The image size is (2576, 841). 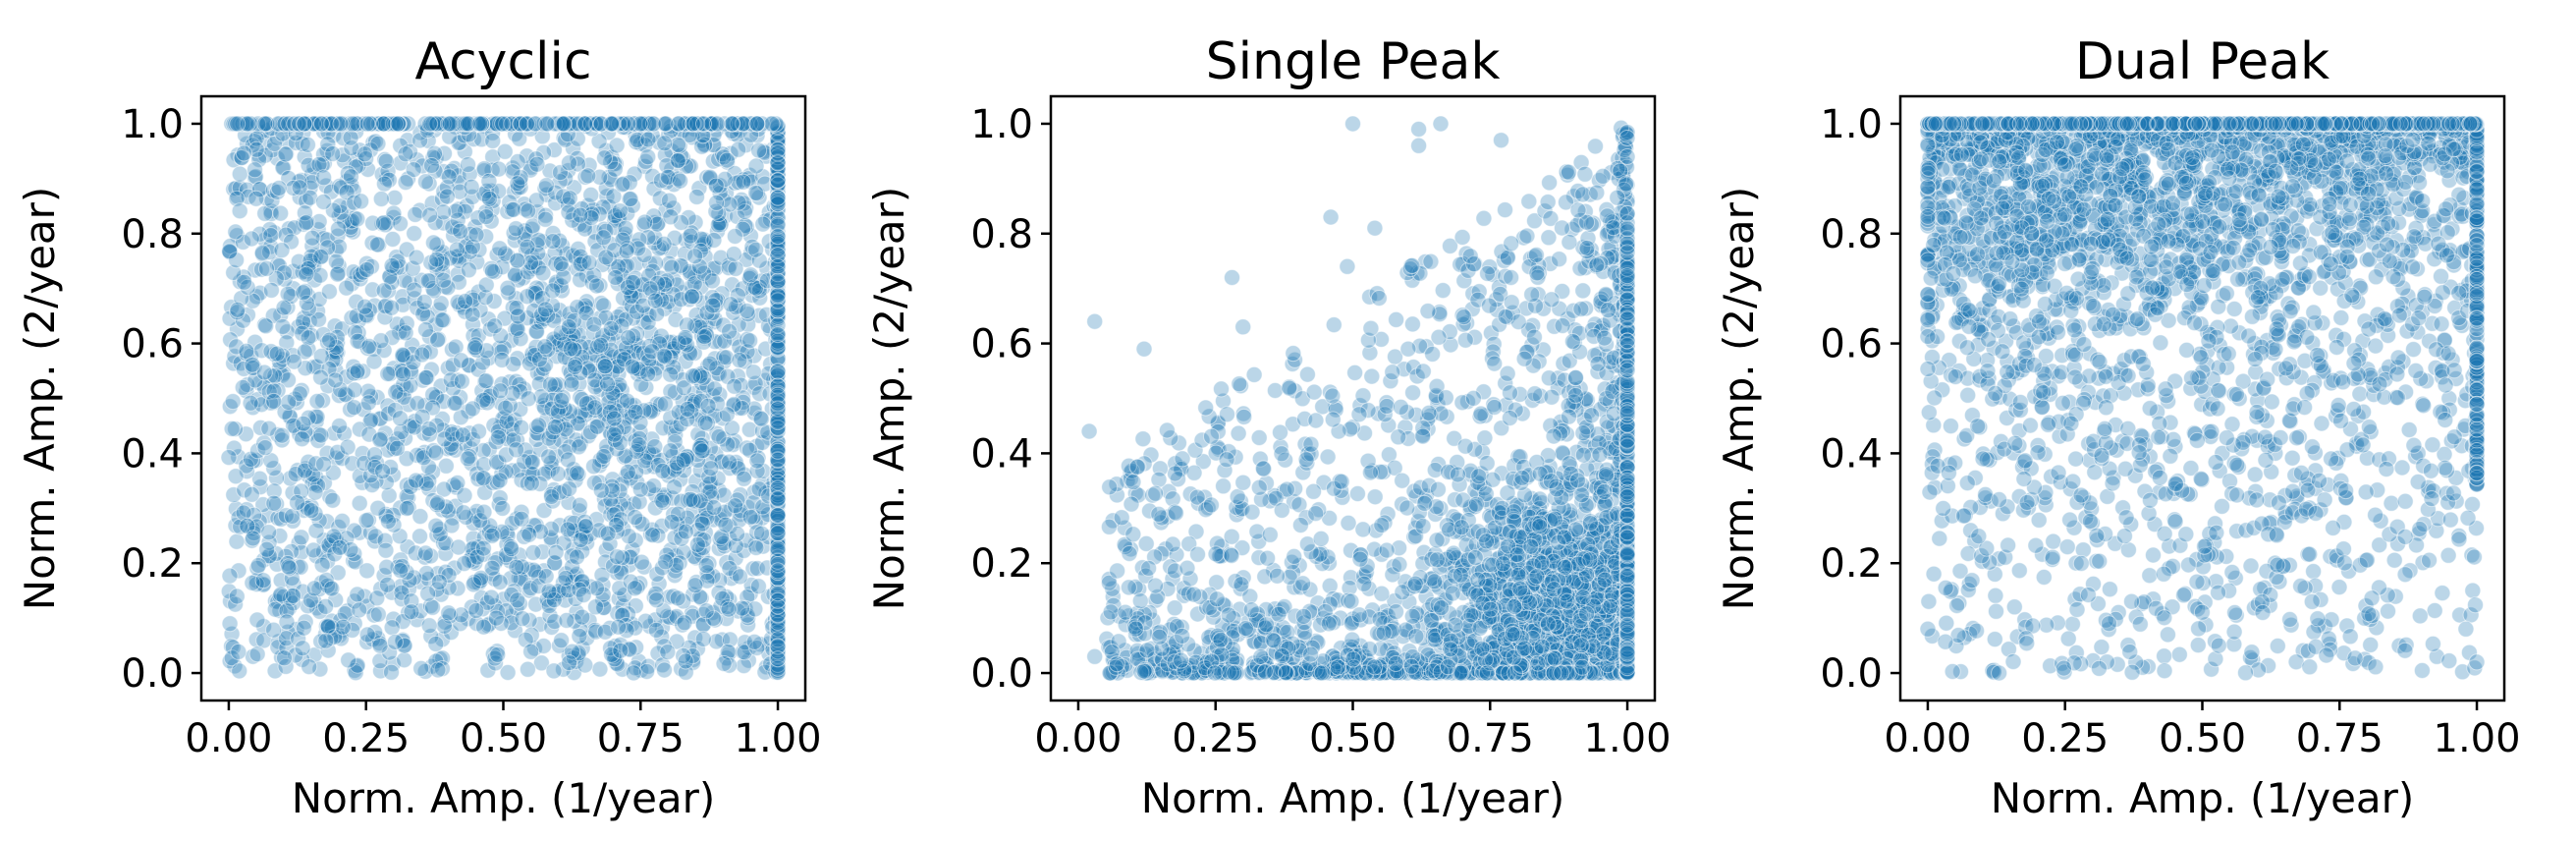 I want to click on y-tick-label: 1.0, so click(x=152, y=124).